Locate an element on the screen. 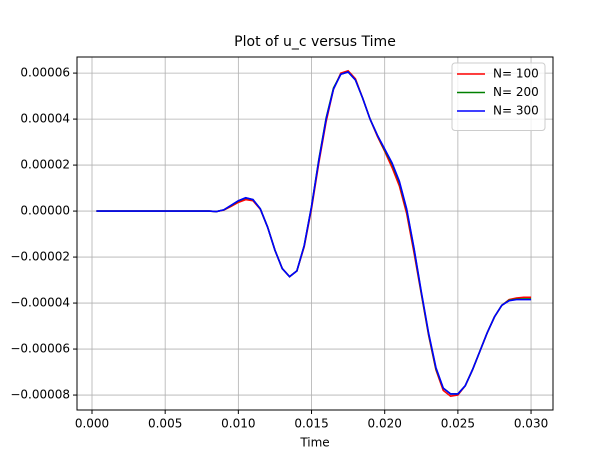 The height and width of the screenshot is (461, 614). y-tick-label: 0.00006 is located at coordinates (45, 73).